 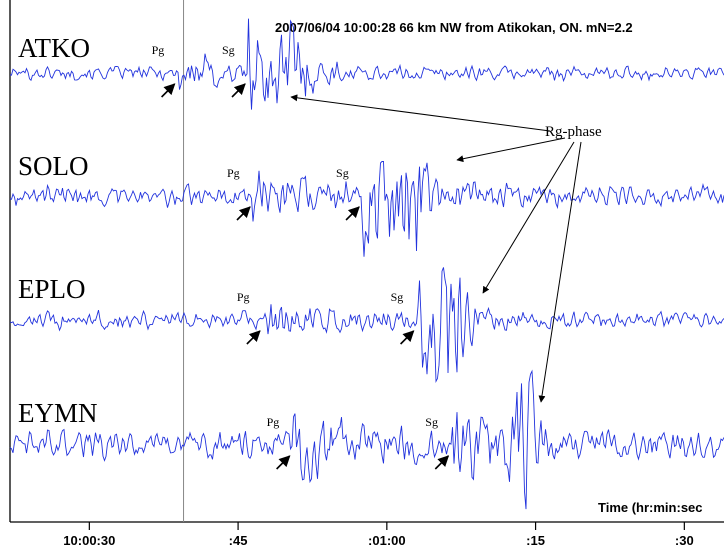 What do you see at coordinates (89, 540) in the screenshot?
I see `x-tick-label: 10:00:30` at bounding box center [89, 540].